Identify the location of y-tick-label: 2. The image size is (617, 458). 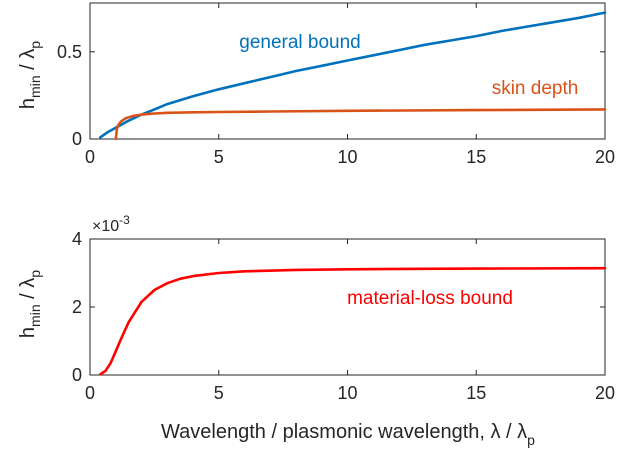
(77, 307).